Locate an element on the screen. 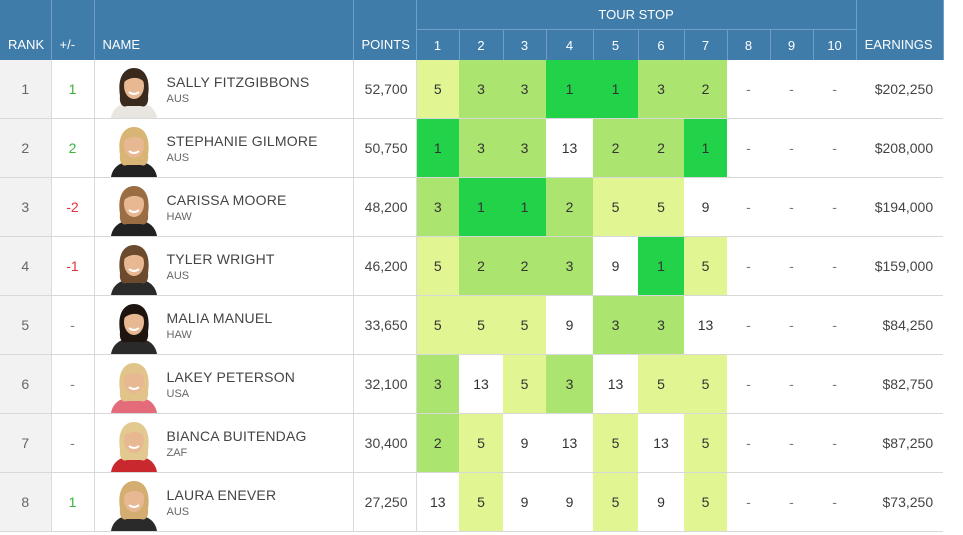 The height and width of the screenshot is (535, 963). stop-1-result: 3 is located at coordinates (437, 384).